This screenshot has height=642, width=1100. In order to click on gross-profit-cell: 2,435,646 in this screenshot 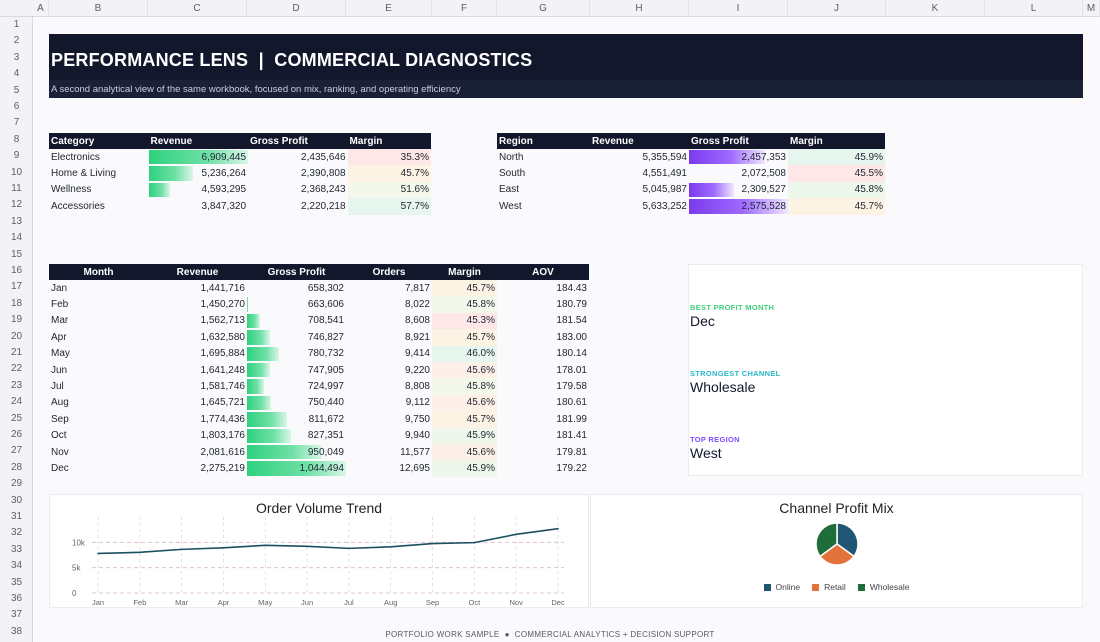, I will do `click(298, 157)`.